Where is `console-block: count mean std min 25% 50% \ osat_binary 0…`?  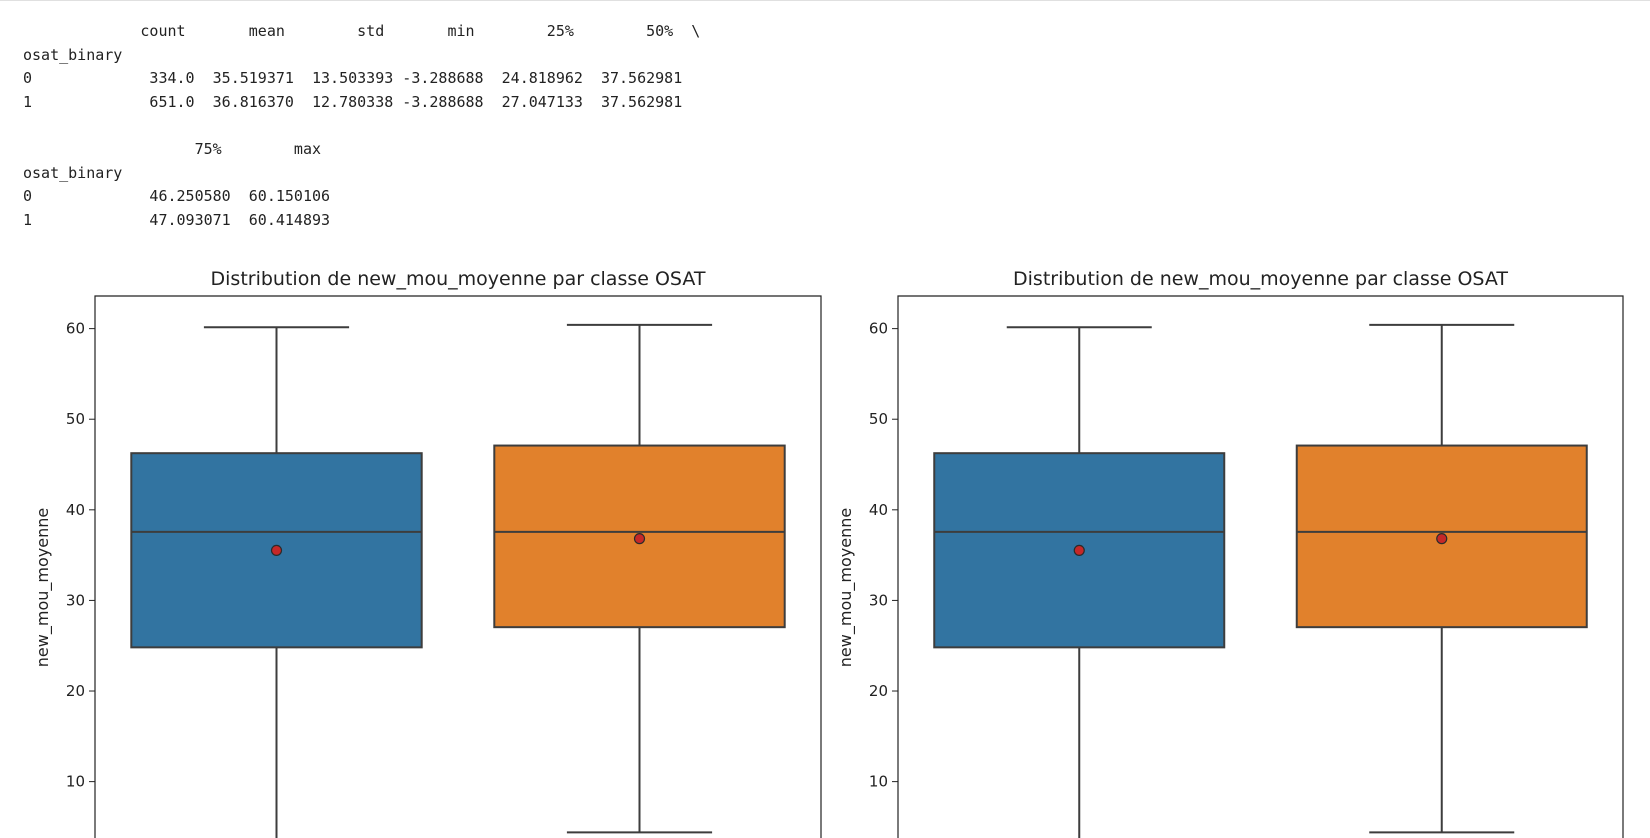 console-block: count mean std min 25% 50% \ osat_binary 0… is located at coordinates (361, 67).